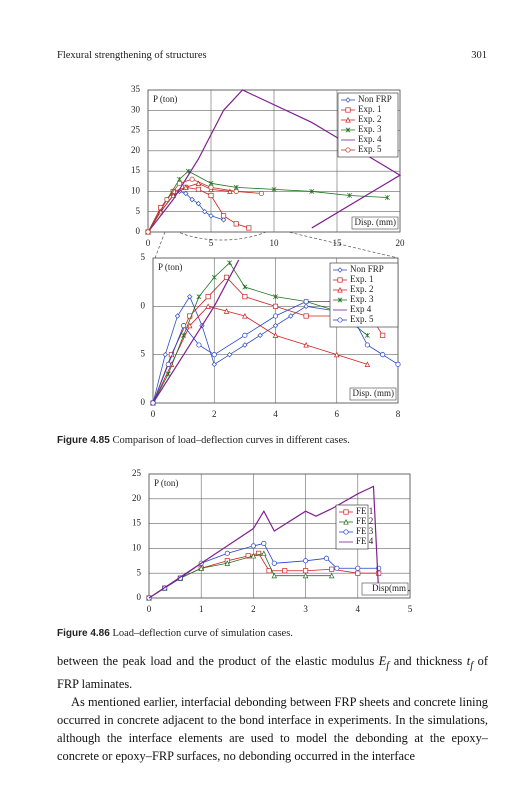  I want to click on legend-label: Non FRP, so click(375, 99).